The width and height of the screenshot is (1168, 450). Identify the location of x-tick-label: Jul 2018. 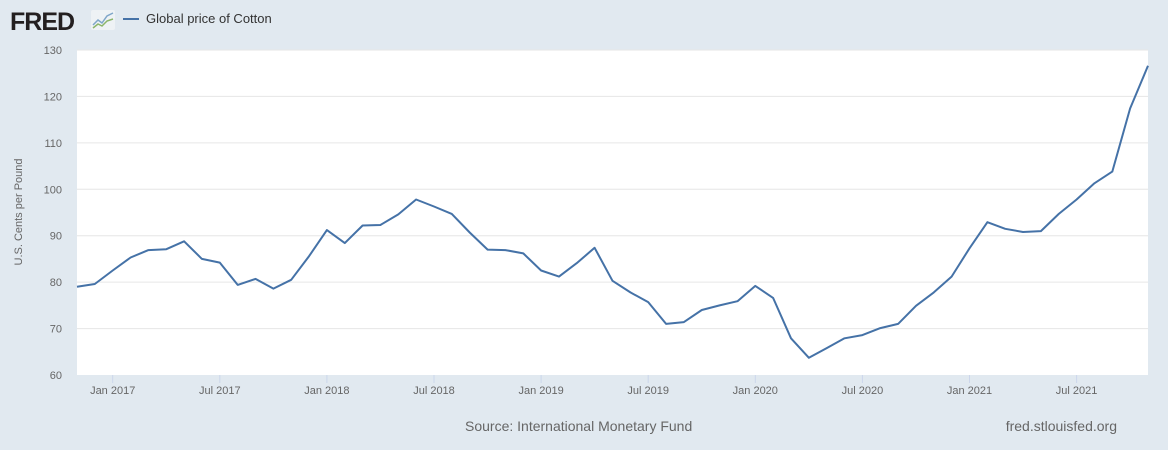
(434, 391).